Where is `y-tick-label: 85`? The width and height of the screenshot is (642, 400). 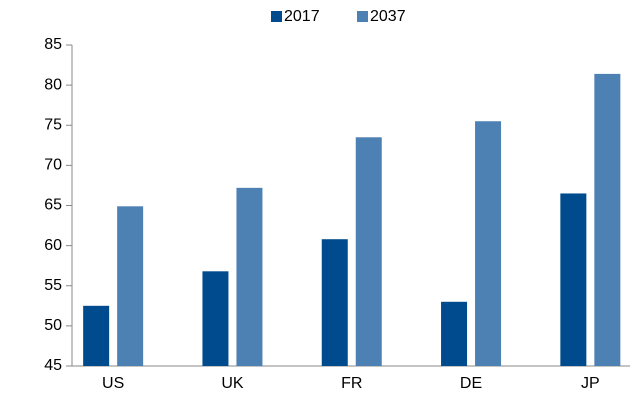
y-tick-label: 85 is located at coordinates (53, 44).